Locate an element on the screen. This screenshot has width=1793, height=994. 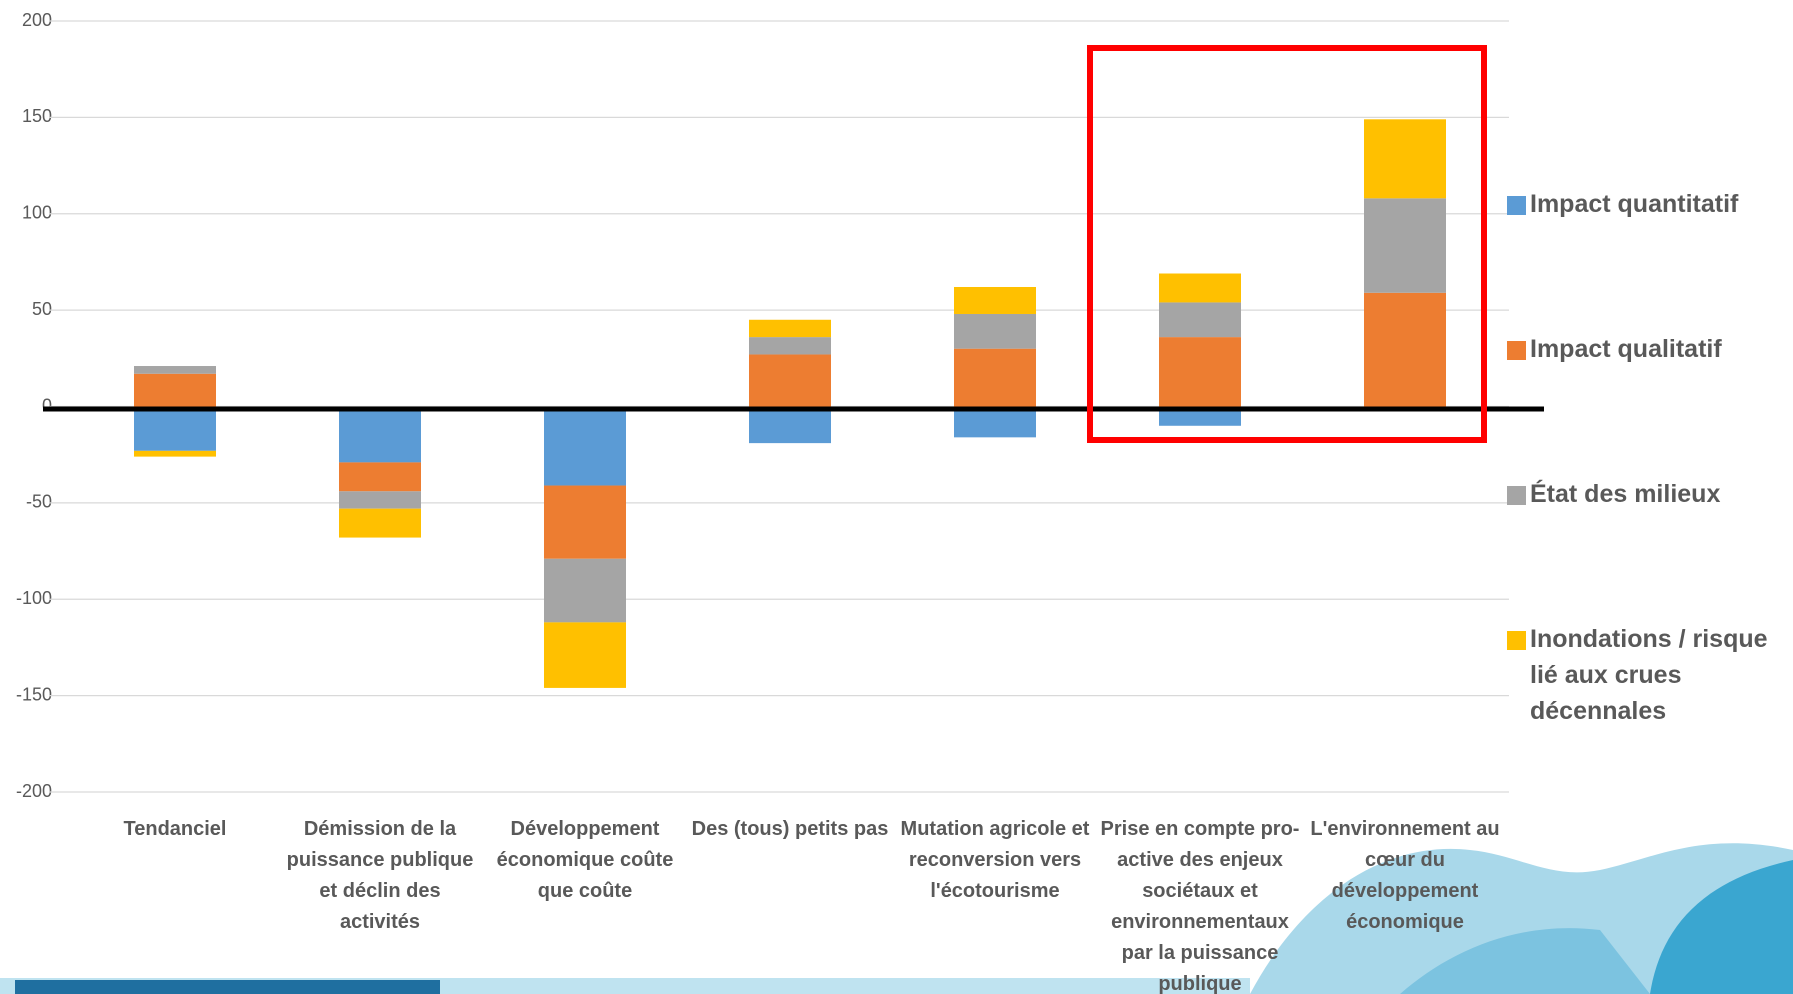
x-tick-label: Tendanciel is located at coordinates (175, 829).